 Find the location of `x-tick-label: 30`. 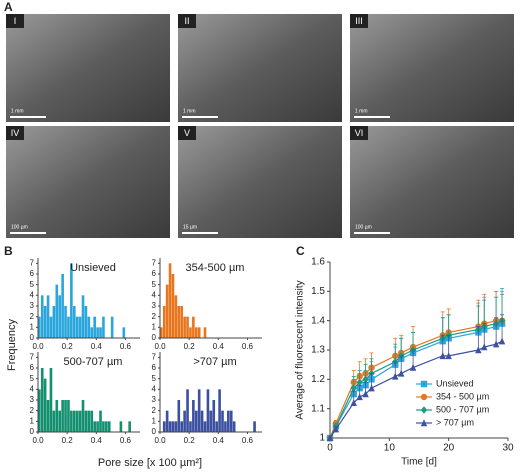

x-tick-label: 30 is located at coordinates (508, 448).